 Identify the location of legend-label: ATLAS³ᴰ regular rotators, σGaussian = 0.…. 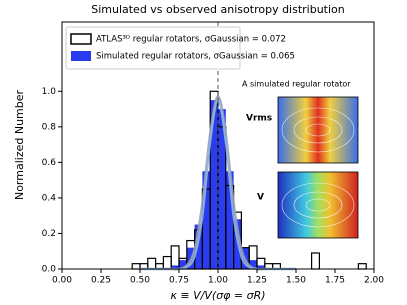
(191, 40).